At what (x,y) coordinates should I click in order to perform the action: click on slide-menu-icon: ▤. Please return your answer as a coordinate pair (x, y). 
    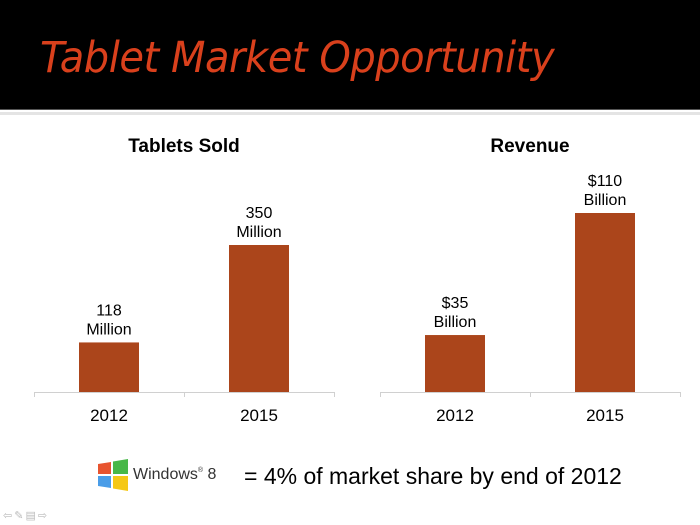
    Looking at the image, I should click on (30, 516).